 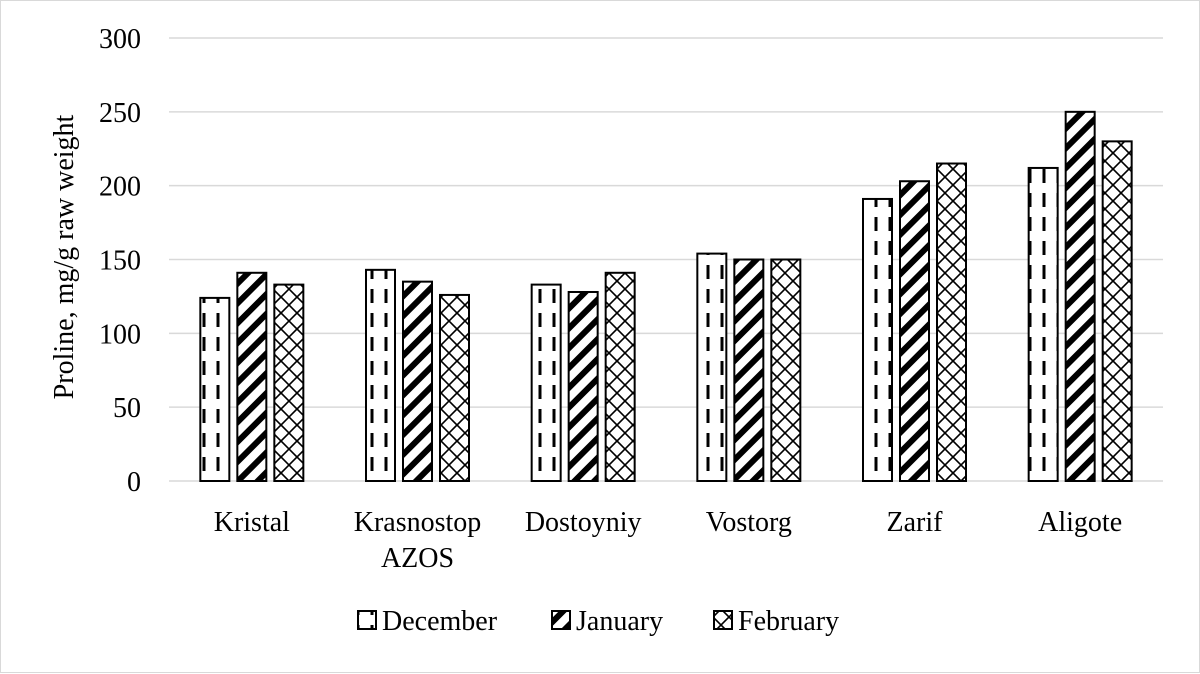 I want to click on y-axis-label: Proline, mg/g raw weight, so click(x=64, y=256).